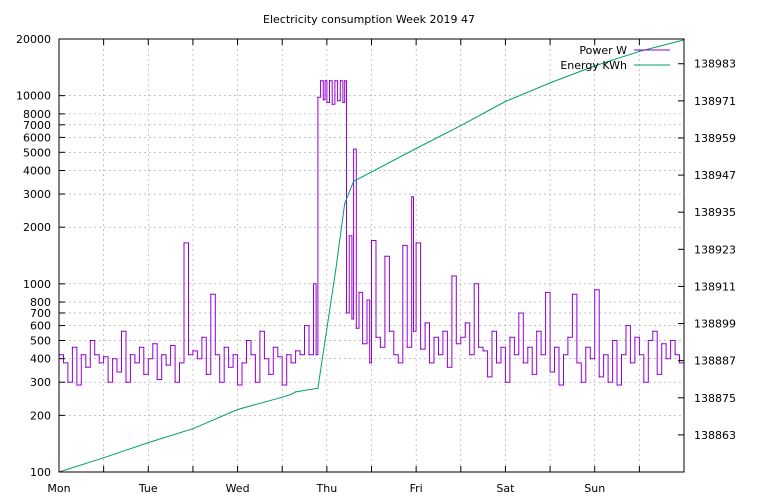 Image resolution: width=768 pixels, height=500 pixels. I want to click on y-left-tick-label: 20000, so click(33, 39).